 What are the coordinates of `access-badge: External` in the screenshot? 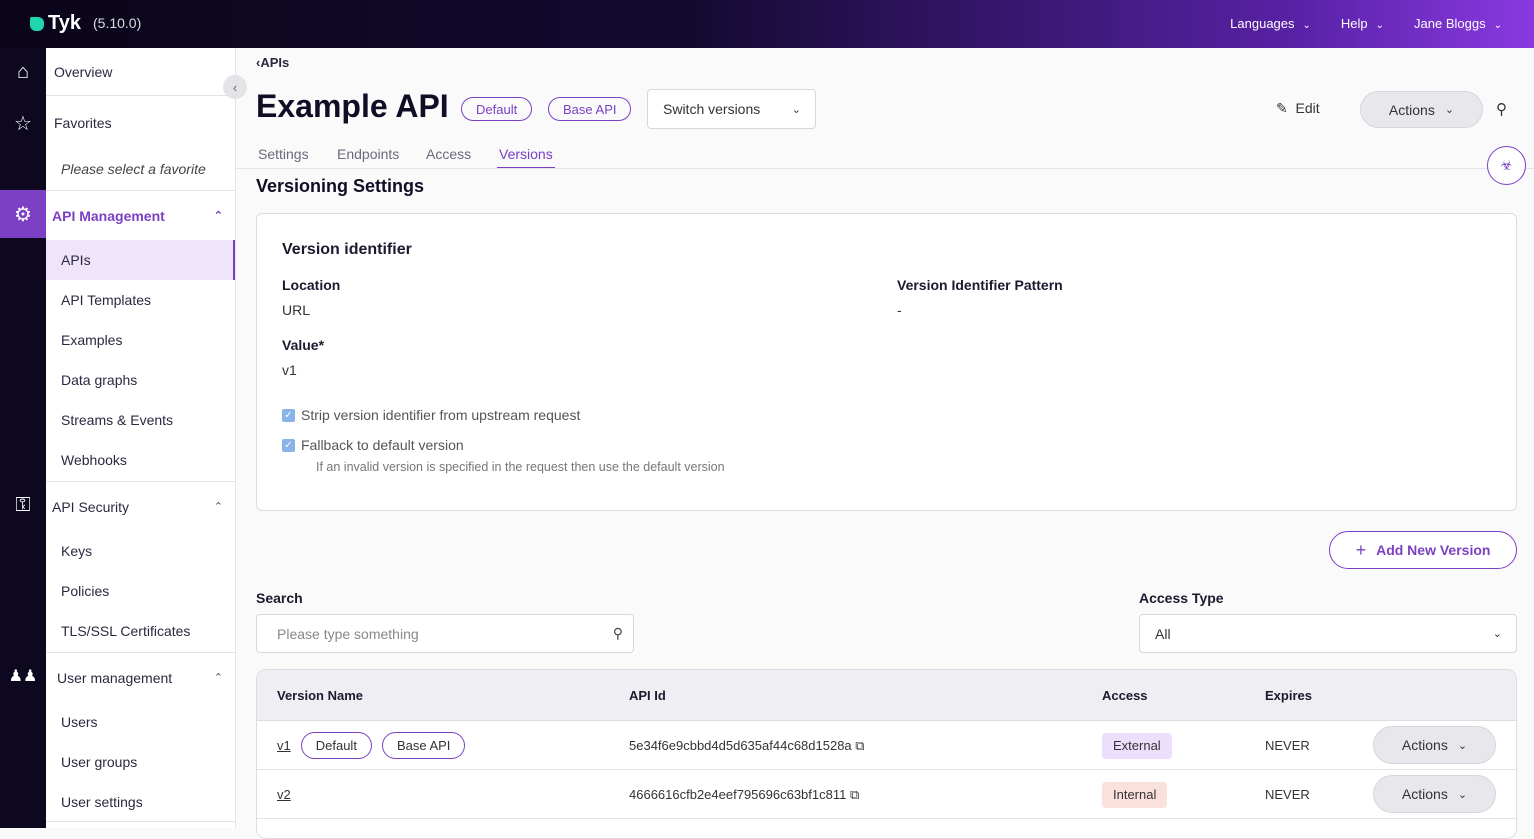 It's located at (1137, 745).